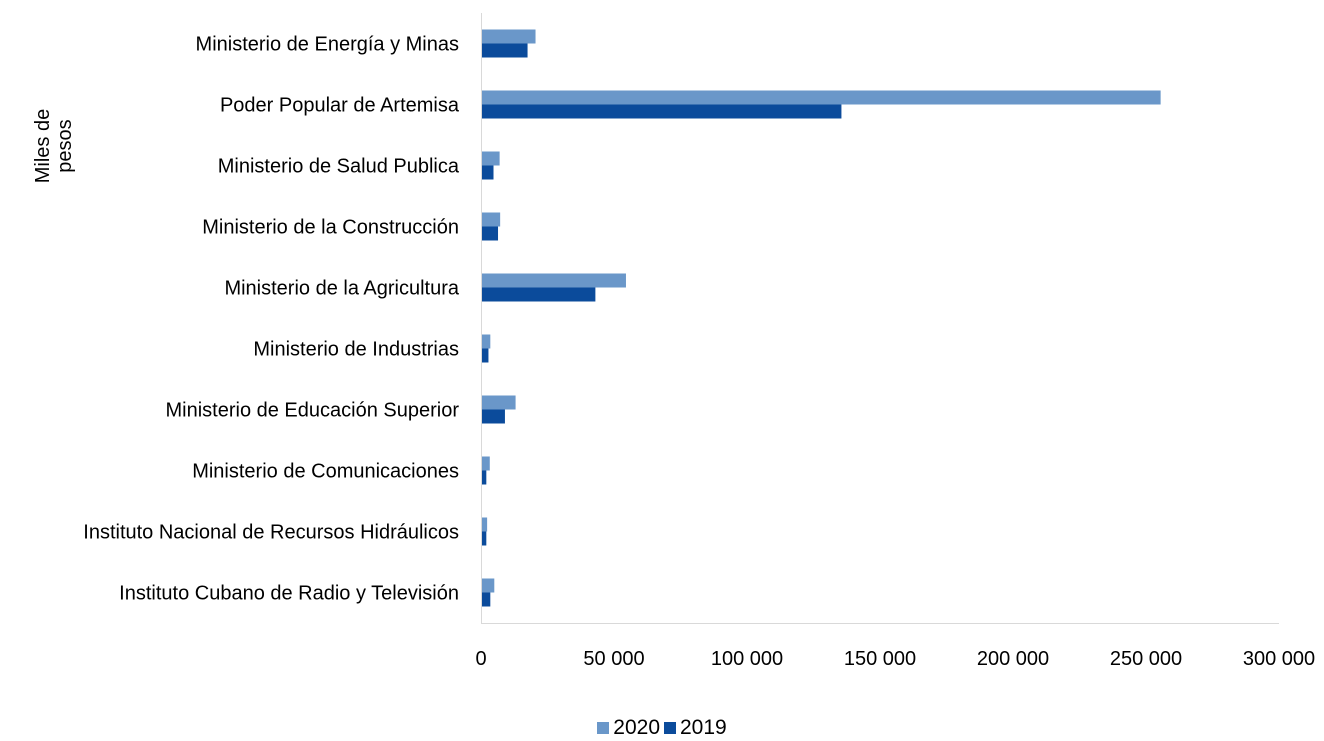 The height and width of the screenshot is (741, 1324). I want to click on y-axis-title-text: Miles depesos, so click(54, 146).